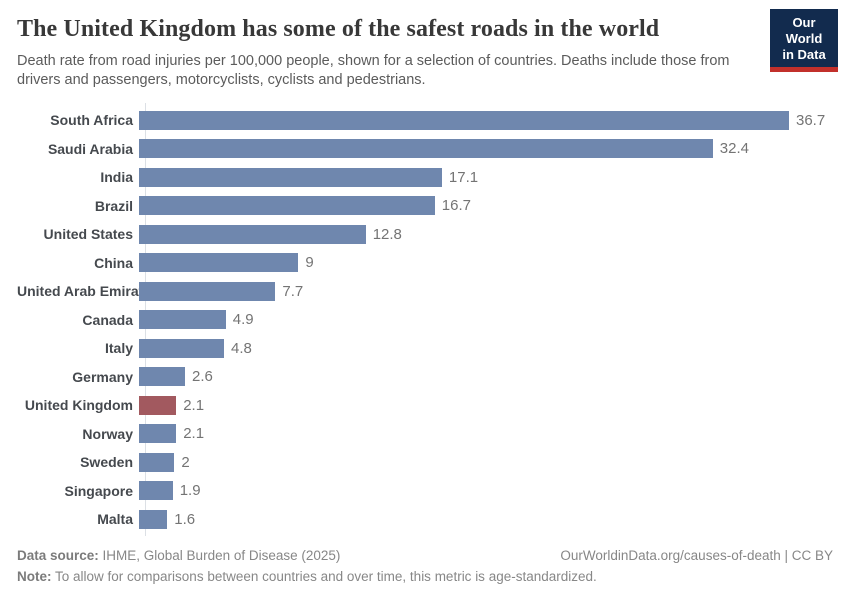  I want to click on bar-label: Saudi Arabia, so click(90, 148).